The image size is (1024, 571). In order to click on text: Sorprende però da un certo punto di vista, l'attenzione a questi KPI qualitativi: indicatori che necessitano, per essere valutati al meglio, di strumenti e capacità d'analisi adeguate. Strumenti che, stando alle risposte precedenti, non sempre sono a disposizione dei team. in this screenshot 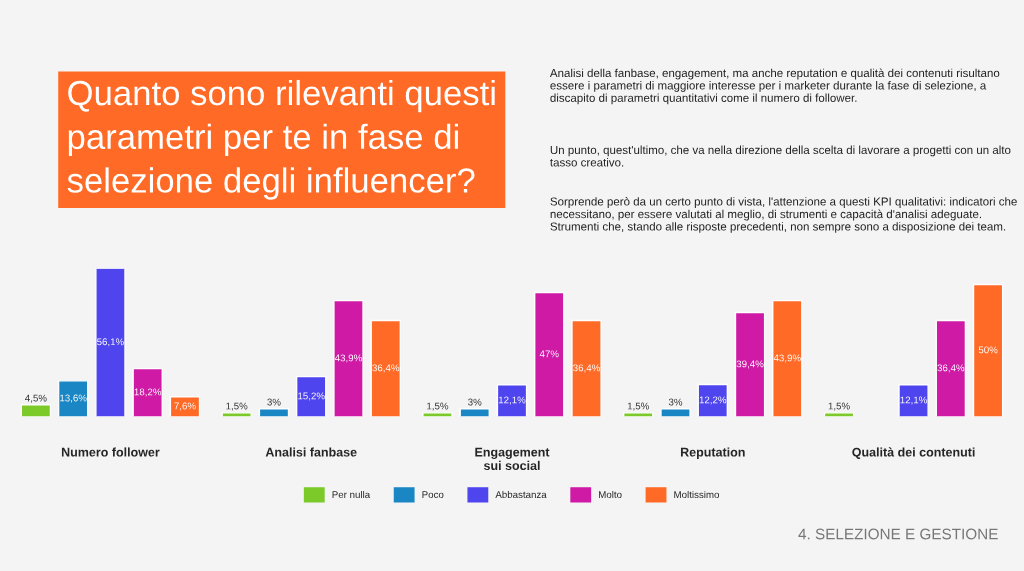, I will do `click(783, 215)`.